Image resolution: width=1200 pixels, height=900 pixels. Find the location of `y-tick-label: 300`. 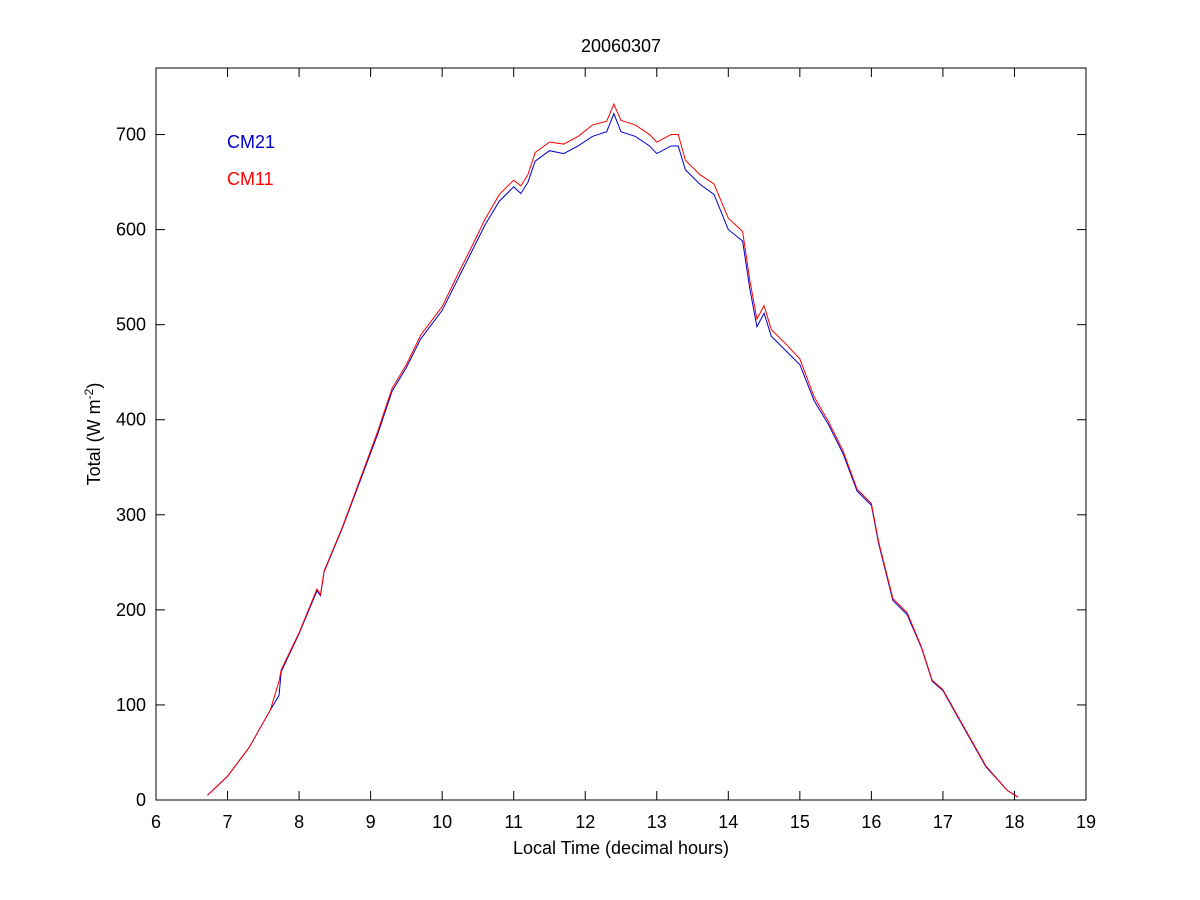

y-tick-label: 300 is located at coordinates (131, 515).